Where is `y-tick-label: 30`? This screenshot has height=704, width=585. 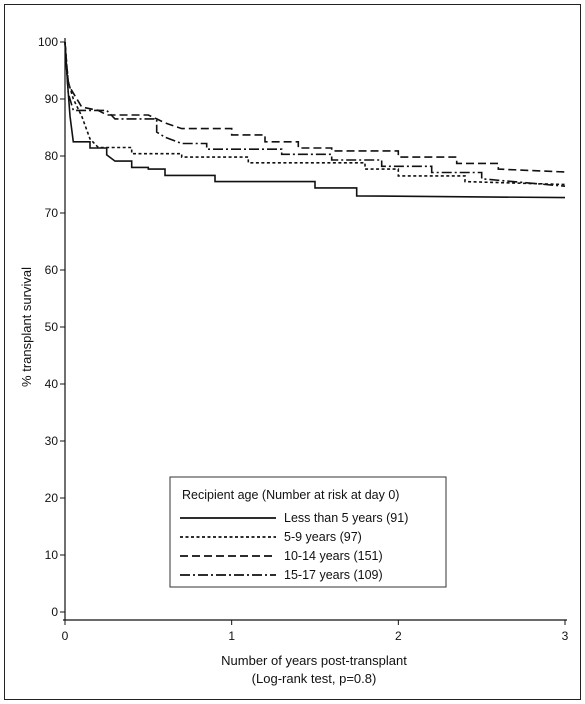
y-tick-label: 30 is located at coordinates (52, 441).